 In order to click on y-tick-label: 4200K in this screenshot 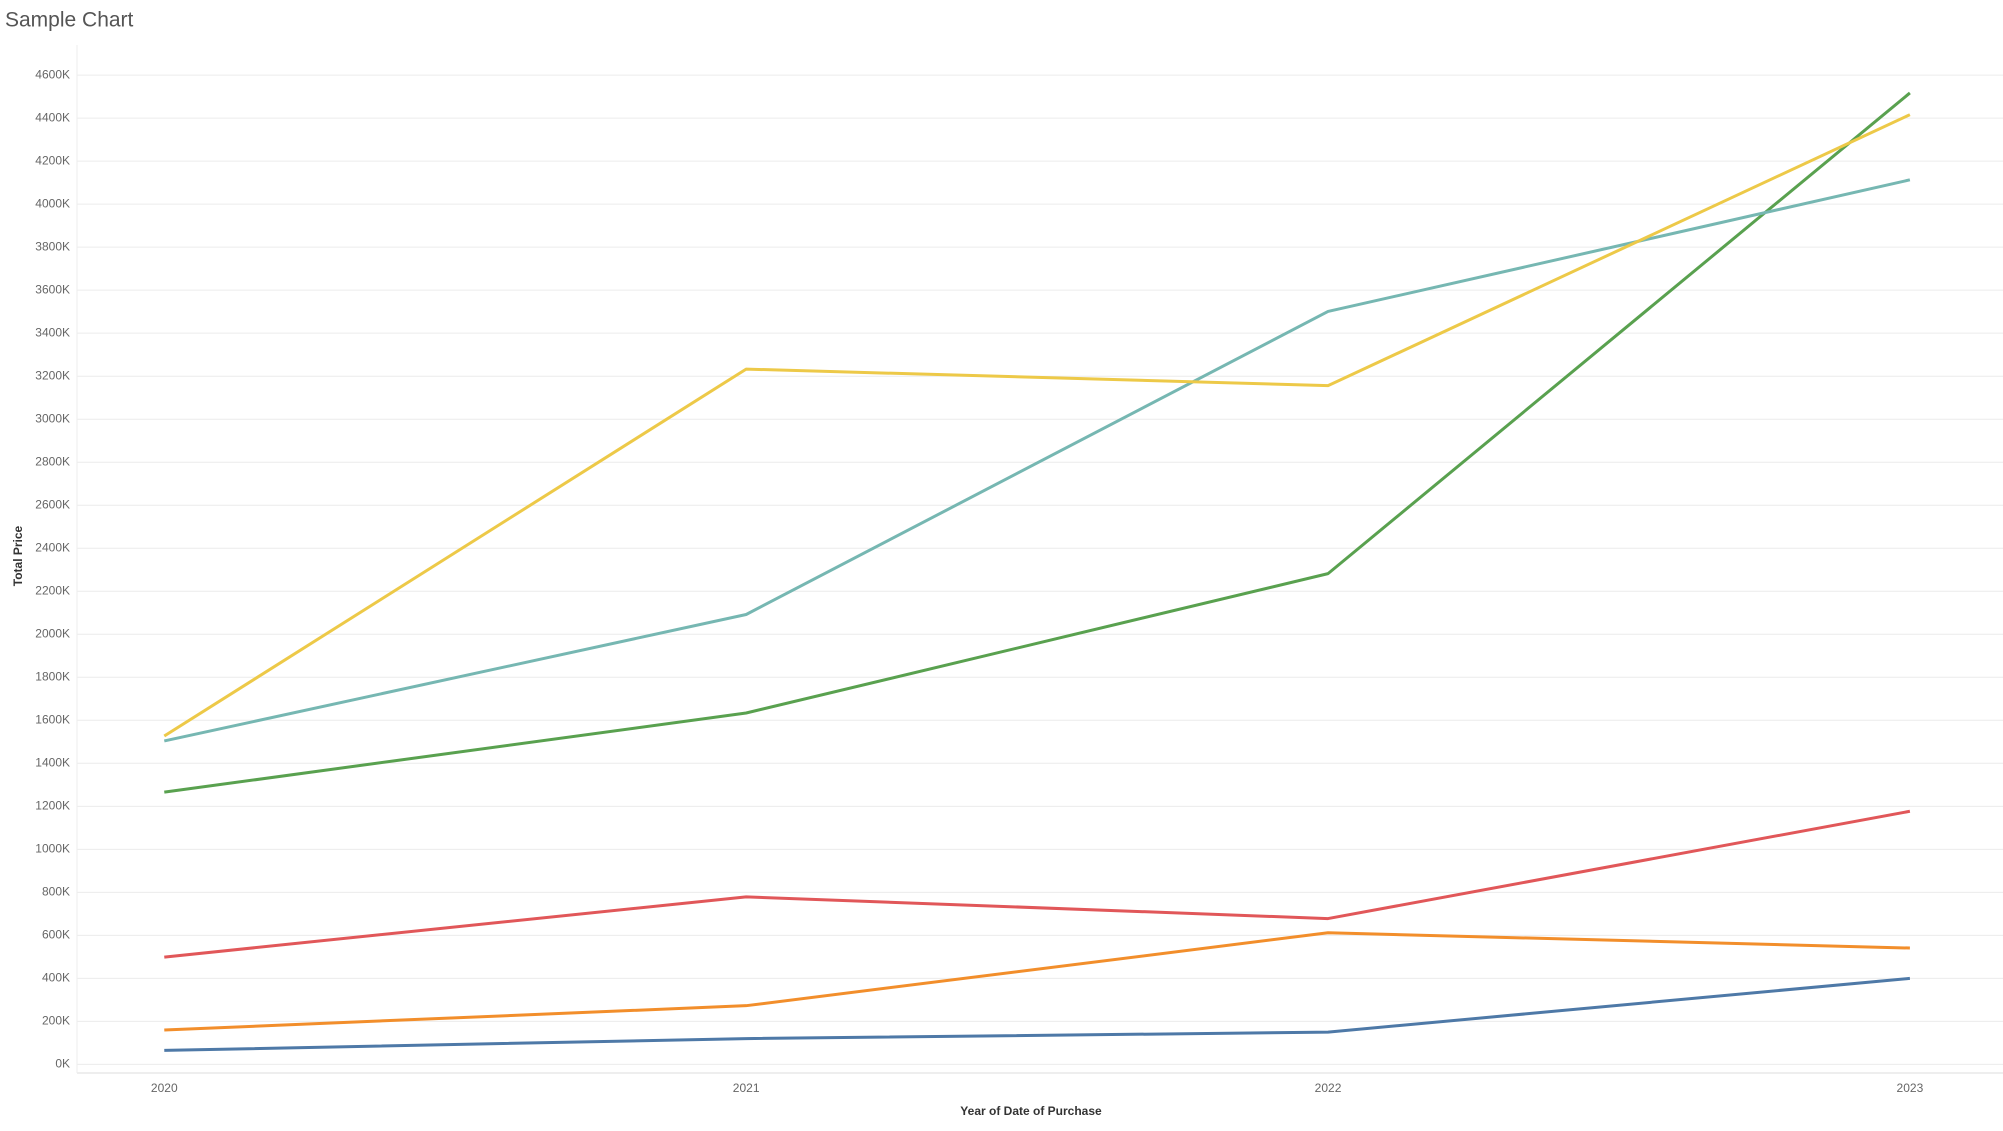, I will do `click(52, 160)`.